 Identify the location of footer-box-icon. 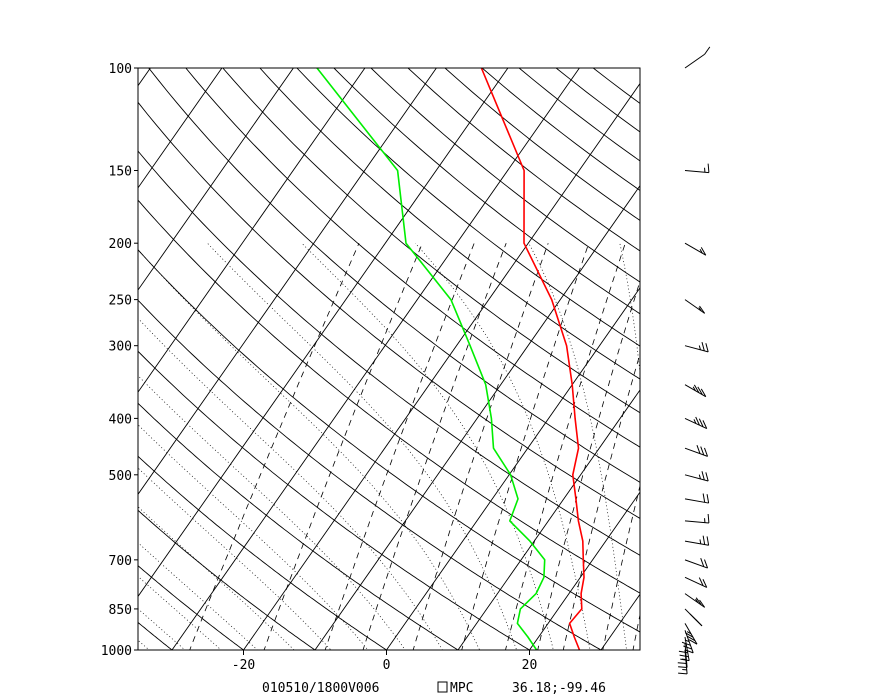
(442, 687).